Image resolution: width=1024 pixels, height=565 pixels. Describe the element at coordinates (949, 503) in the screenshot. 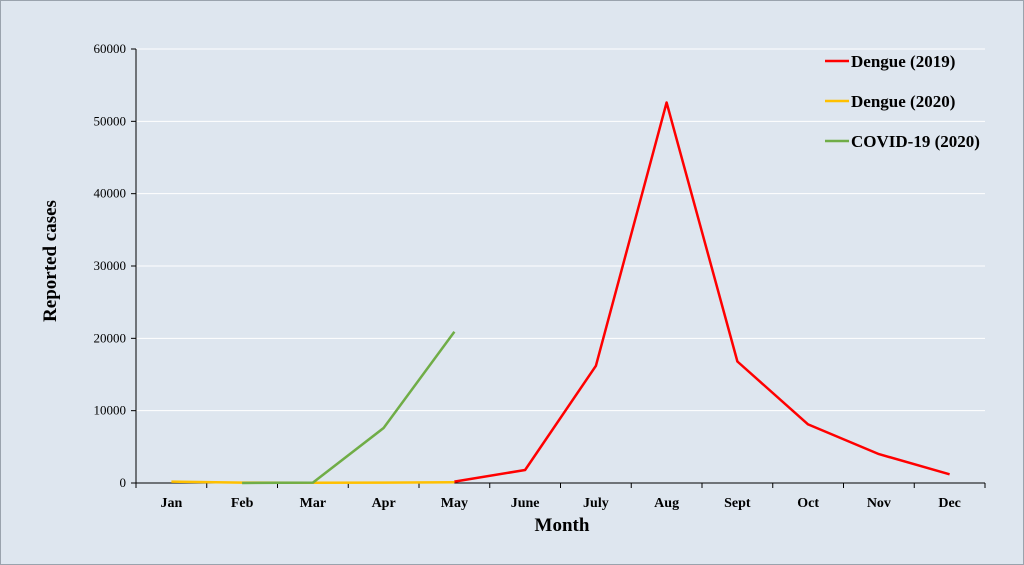

I see `x-tick-label: Dec` at that location.